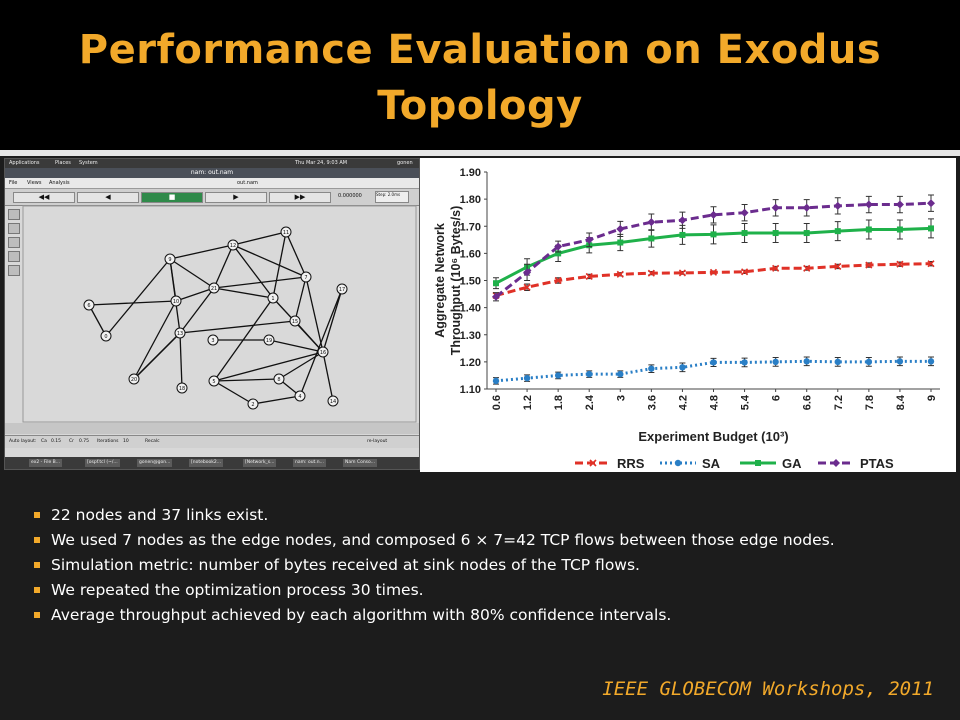 This screenshot has height=720, width=960. I want to click on node-label: 14, so click(333, 402).